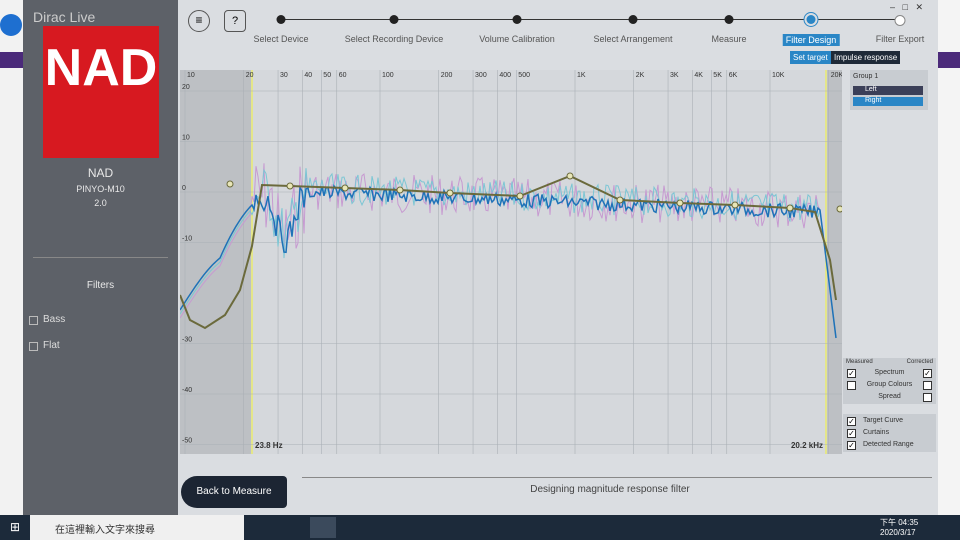 Image resolution: width=960 pixels, height=540 pixels. What do you see at coordinates (866, 76) in the screenshot?
I see `group-title: Group 1` at bounding box center [866, 76].